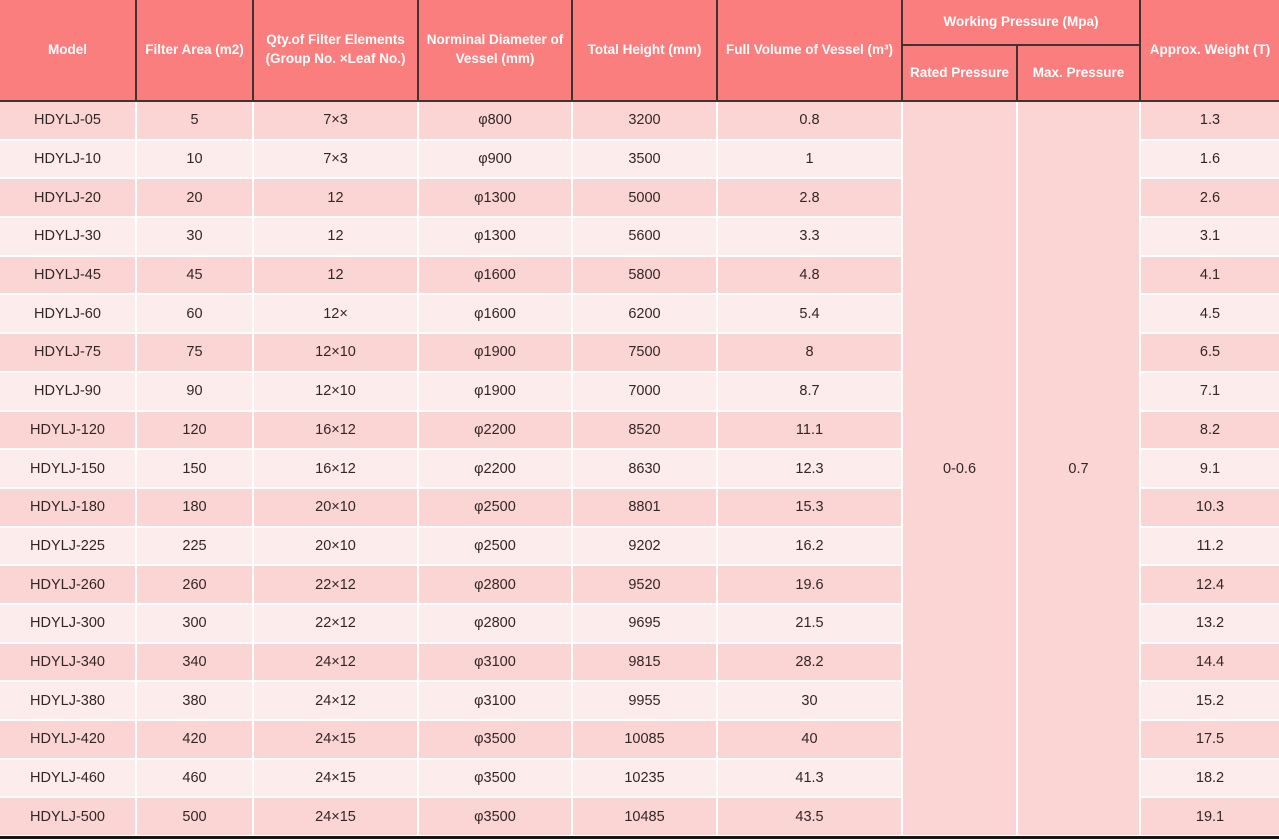  Describe the element at coordinates (809, 198) in the screenshot. I see `cell-full-volume: 2.8` at that location.